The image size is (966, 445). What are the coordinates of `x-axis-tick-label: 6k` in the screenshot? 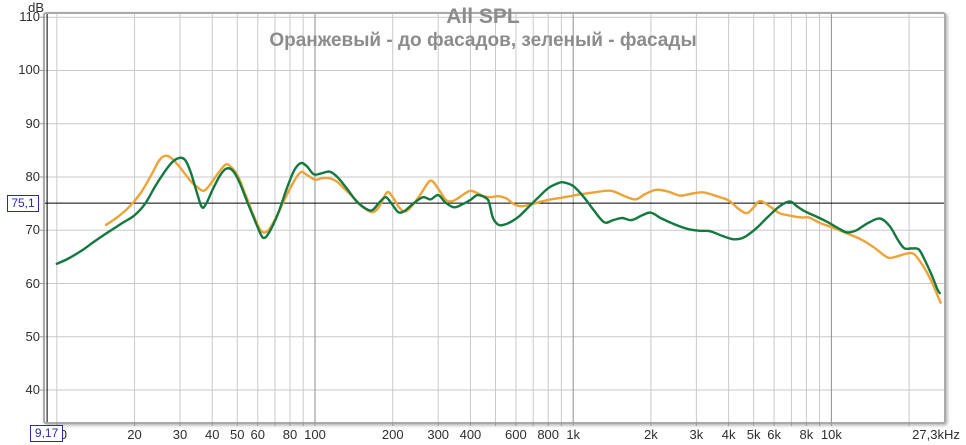 It's located at (774, 434).